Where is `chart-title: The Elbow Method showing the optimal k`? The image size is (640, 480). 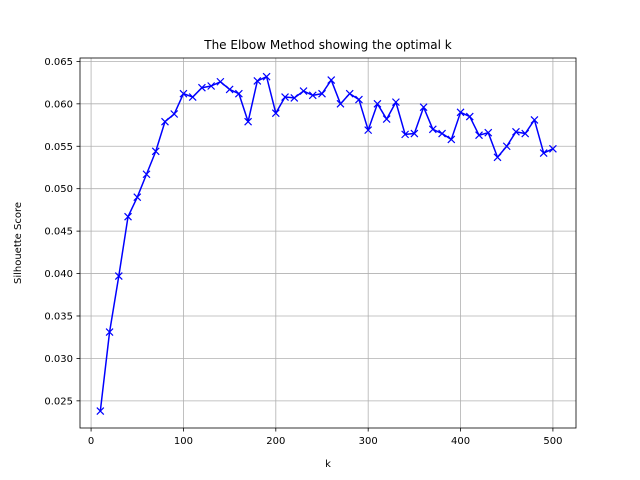
chart-title: The Elbow Method showing the optimal k is located at coordinates (327, 45).